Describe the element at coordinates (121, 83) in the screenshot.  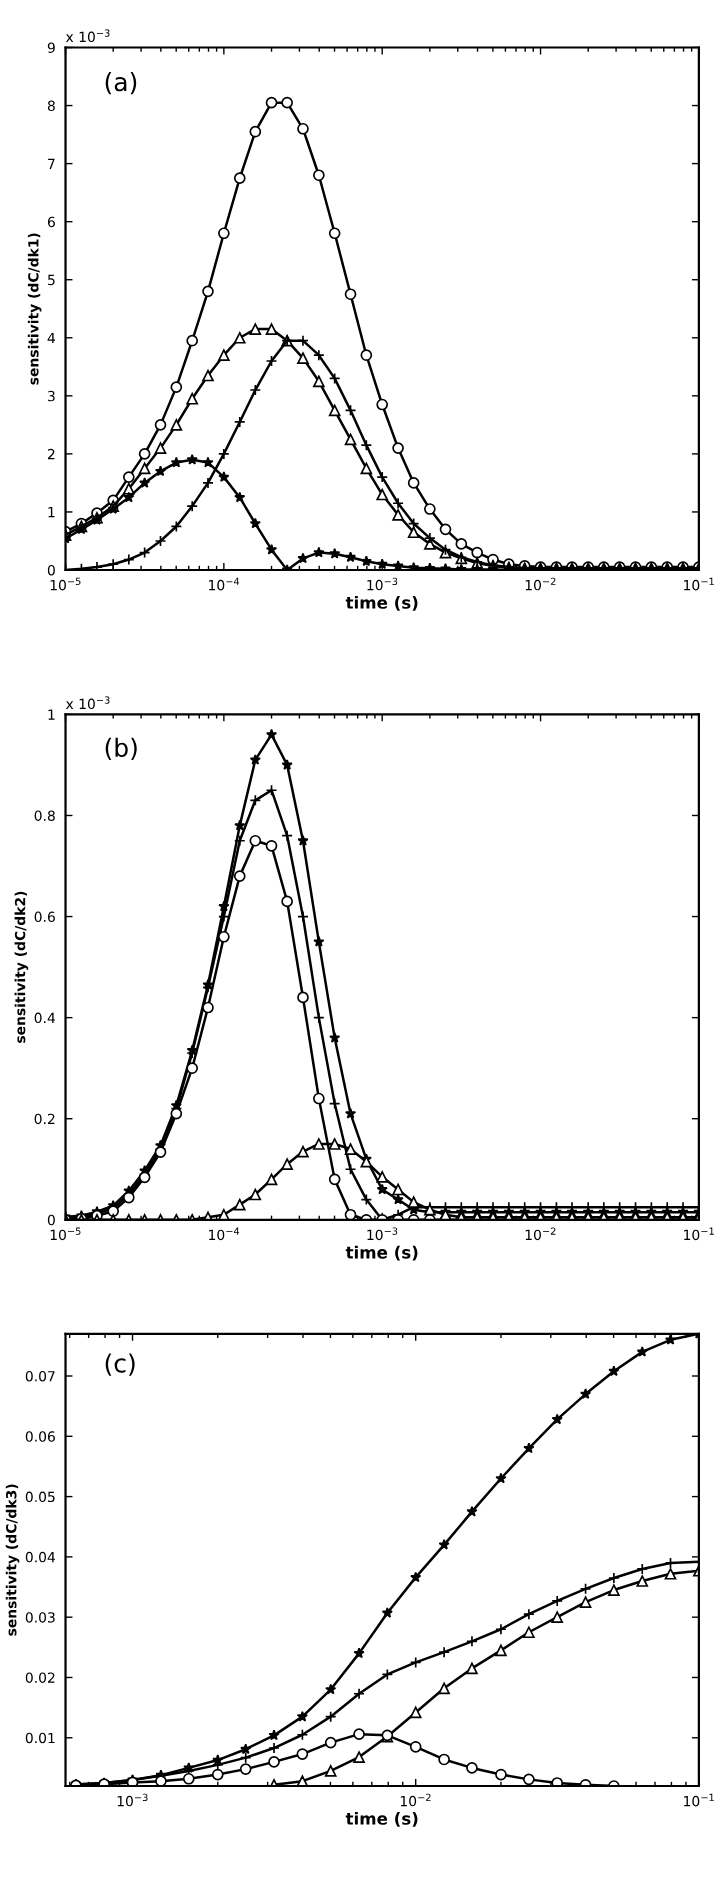
I see `annotation: (a)` at that location.